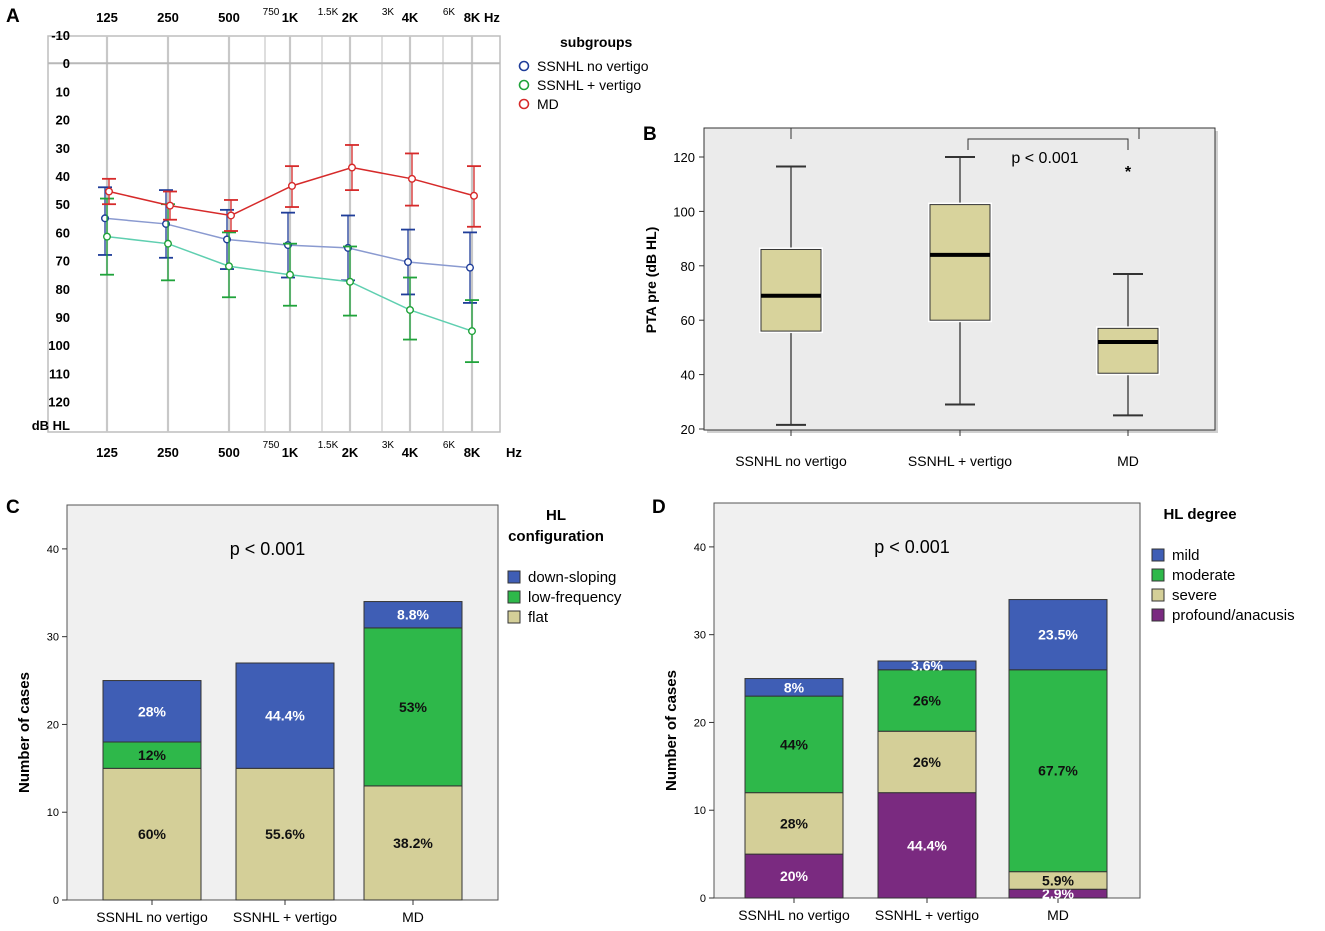 The image size is (1325, 931). I want to click on x-axis-label-bottom: Hz, so click(514, 452).